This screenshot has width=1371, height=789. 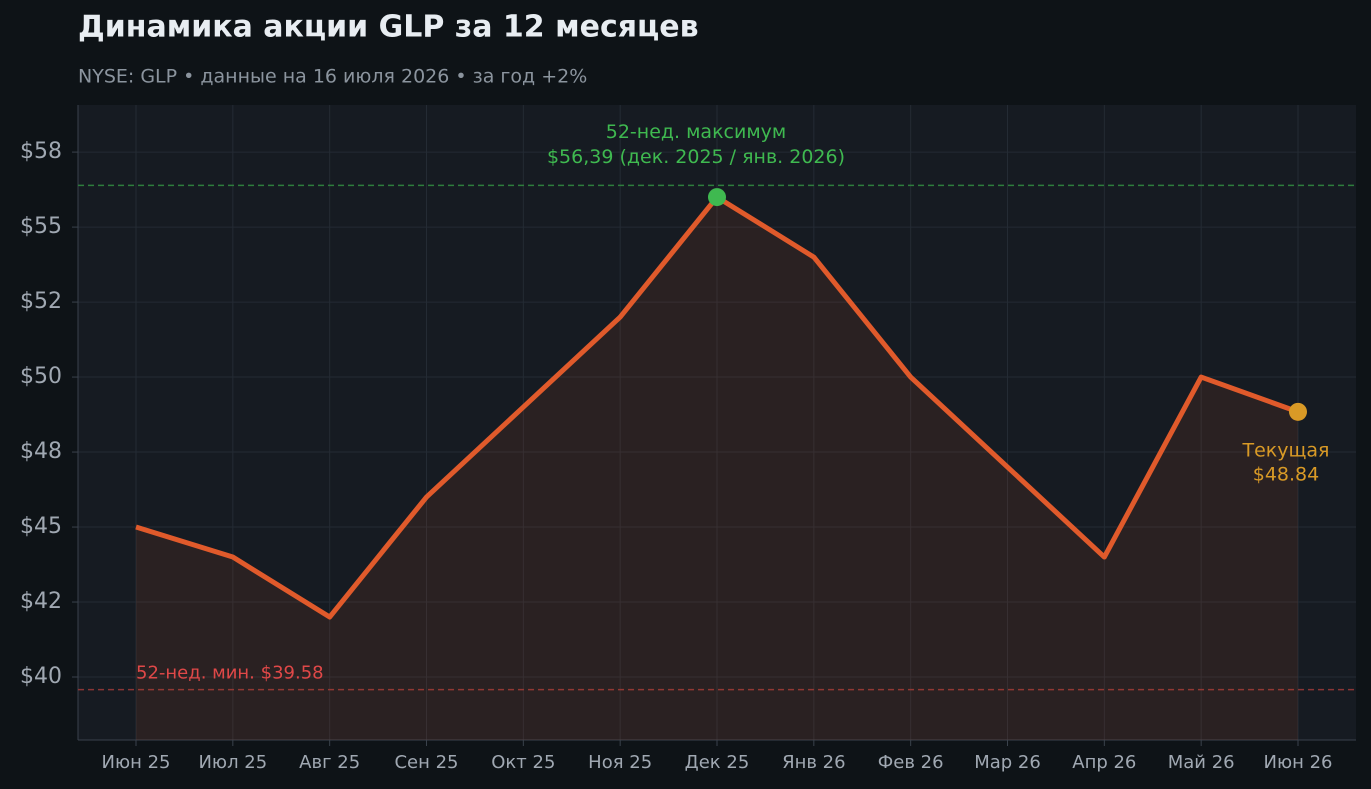 What do you see at coordinates (41, 301) in the screenshot?
I see `y-tick-label: $52` at bounding box center [41, 301].